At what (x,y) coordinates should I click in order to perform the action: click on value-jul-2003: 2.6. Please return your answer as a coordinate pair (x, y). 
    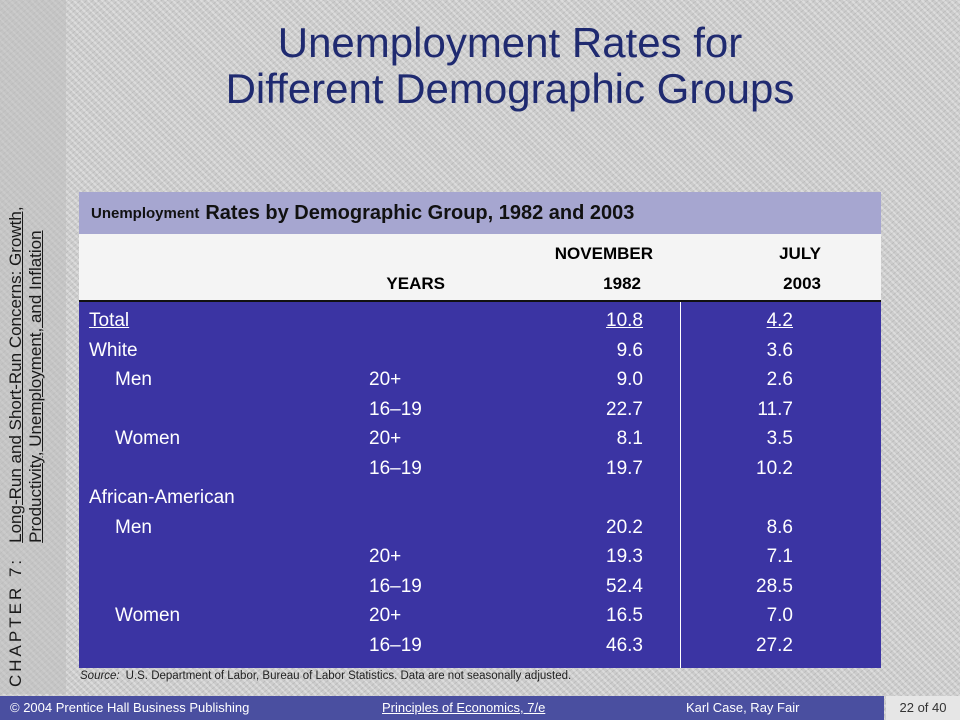
    Looking at the image, I should click on (779, 379).